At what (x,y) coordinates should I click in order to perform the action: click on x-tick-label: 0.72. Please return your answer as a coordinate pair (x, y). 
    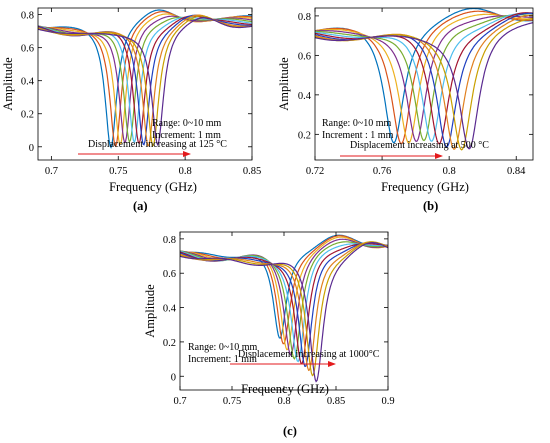
    Looking at the image, I should click on (315, 171).